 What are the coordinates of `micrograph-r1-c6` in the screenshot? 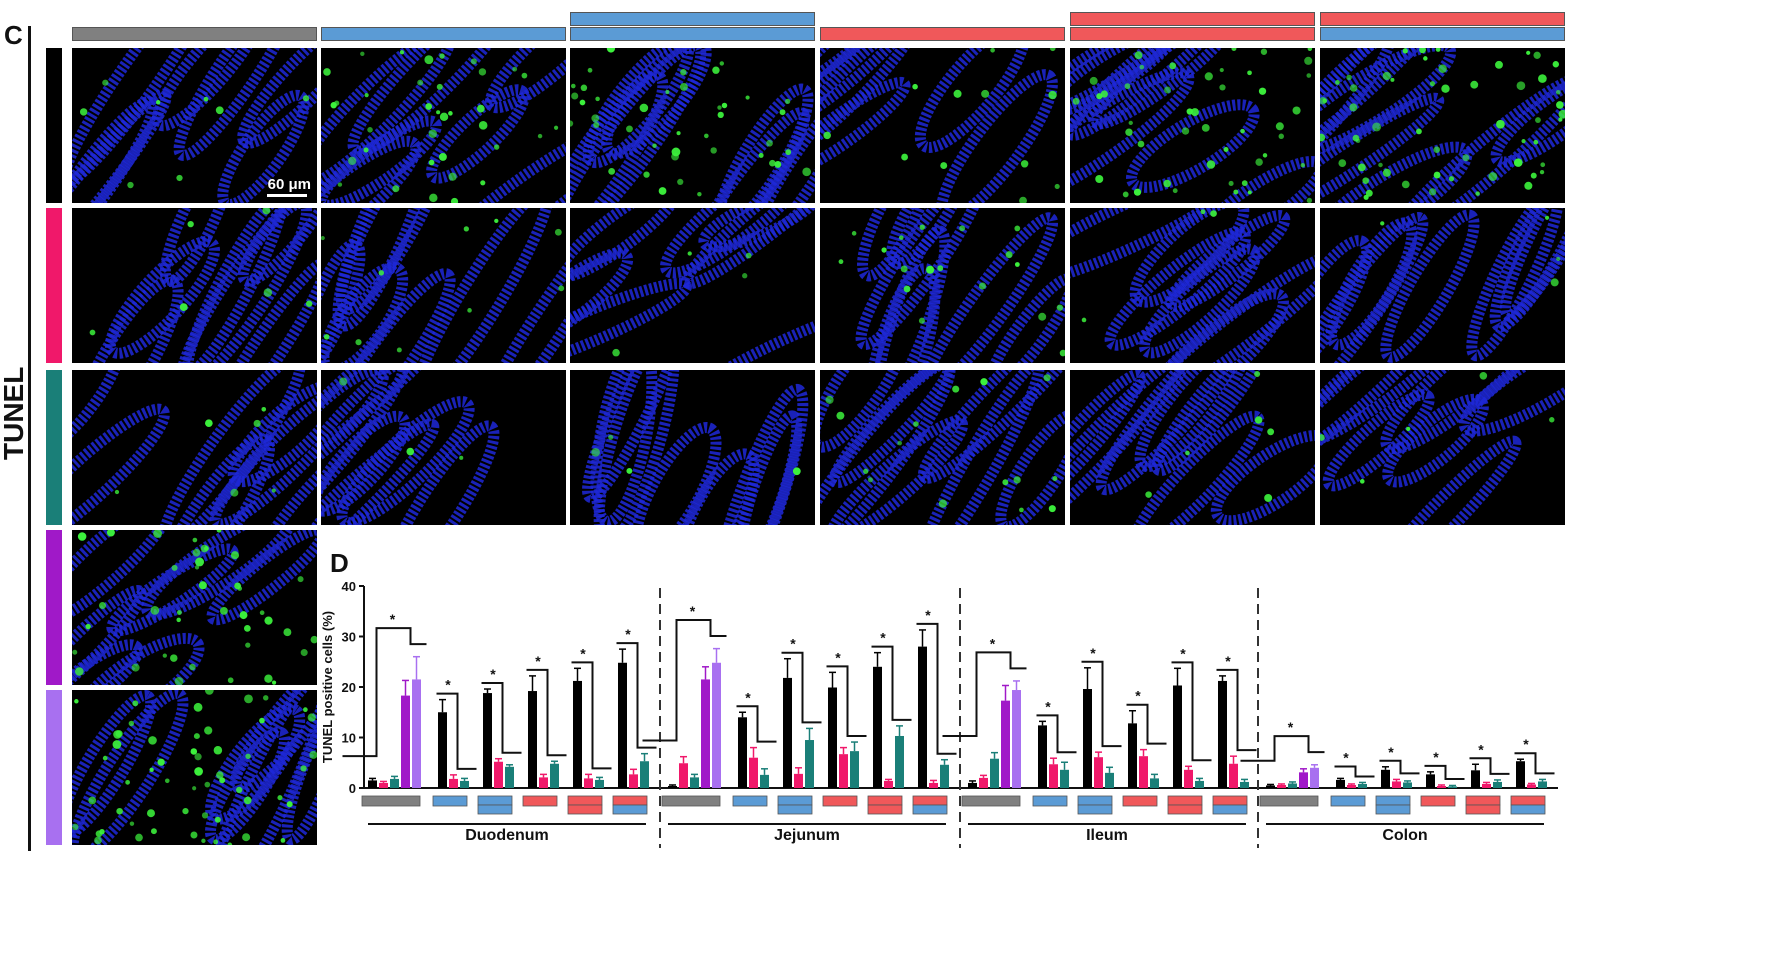 It's located at (1442, 125).